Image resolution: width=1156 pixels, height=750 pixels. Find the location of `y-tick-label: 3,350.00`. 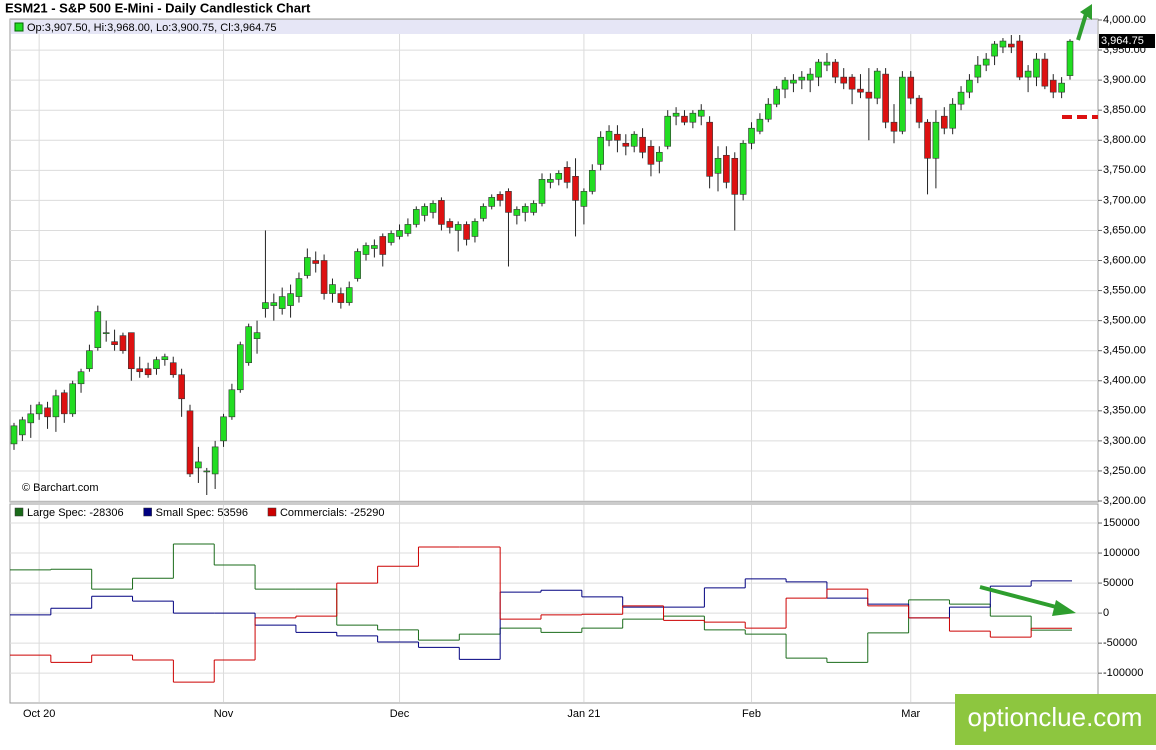

y-tick-label: 3,350.00 is located at coordinates (1124, 411).